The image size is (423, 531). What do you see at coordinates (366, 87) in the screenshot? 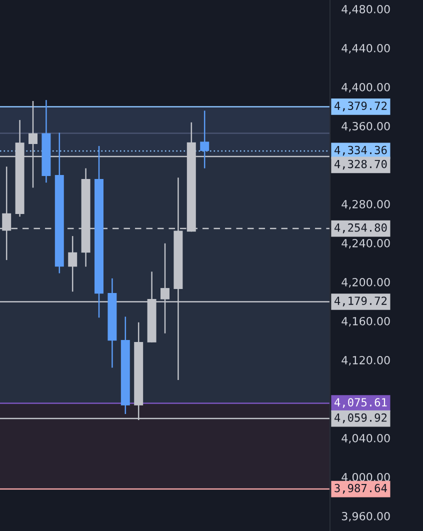
I see `y-tick-label: 4,400.00` at bounding box center [366, 87].